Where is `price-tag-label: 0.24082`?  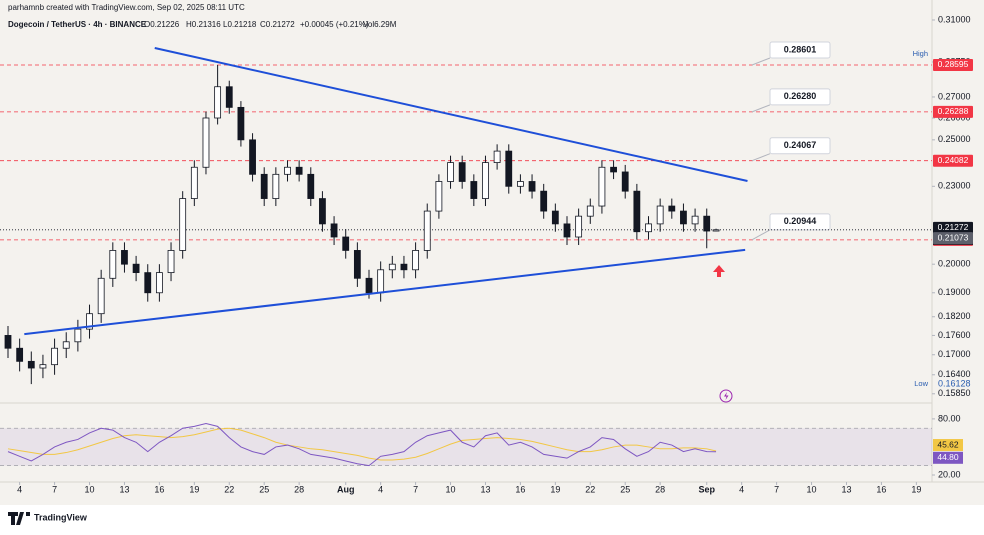
price-tag-label: 0.24082 is located at coordinates (953, 160).